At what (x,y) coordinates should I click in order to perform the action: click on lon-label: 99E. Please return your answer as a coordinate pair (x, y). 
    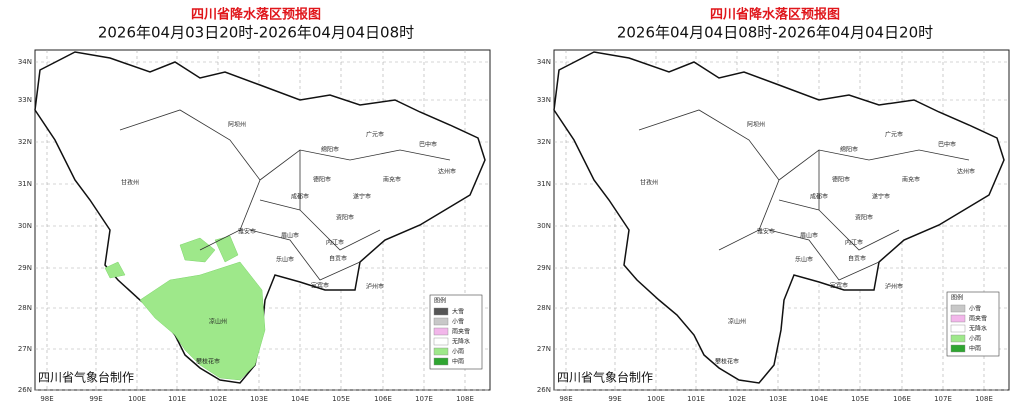
    Looking at the image, I should click on (95, 399).